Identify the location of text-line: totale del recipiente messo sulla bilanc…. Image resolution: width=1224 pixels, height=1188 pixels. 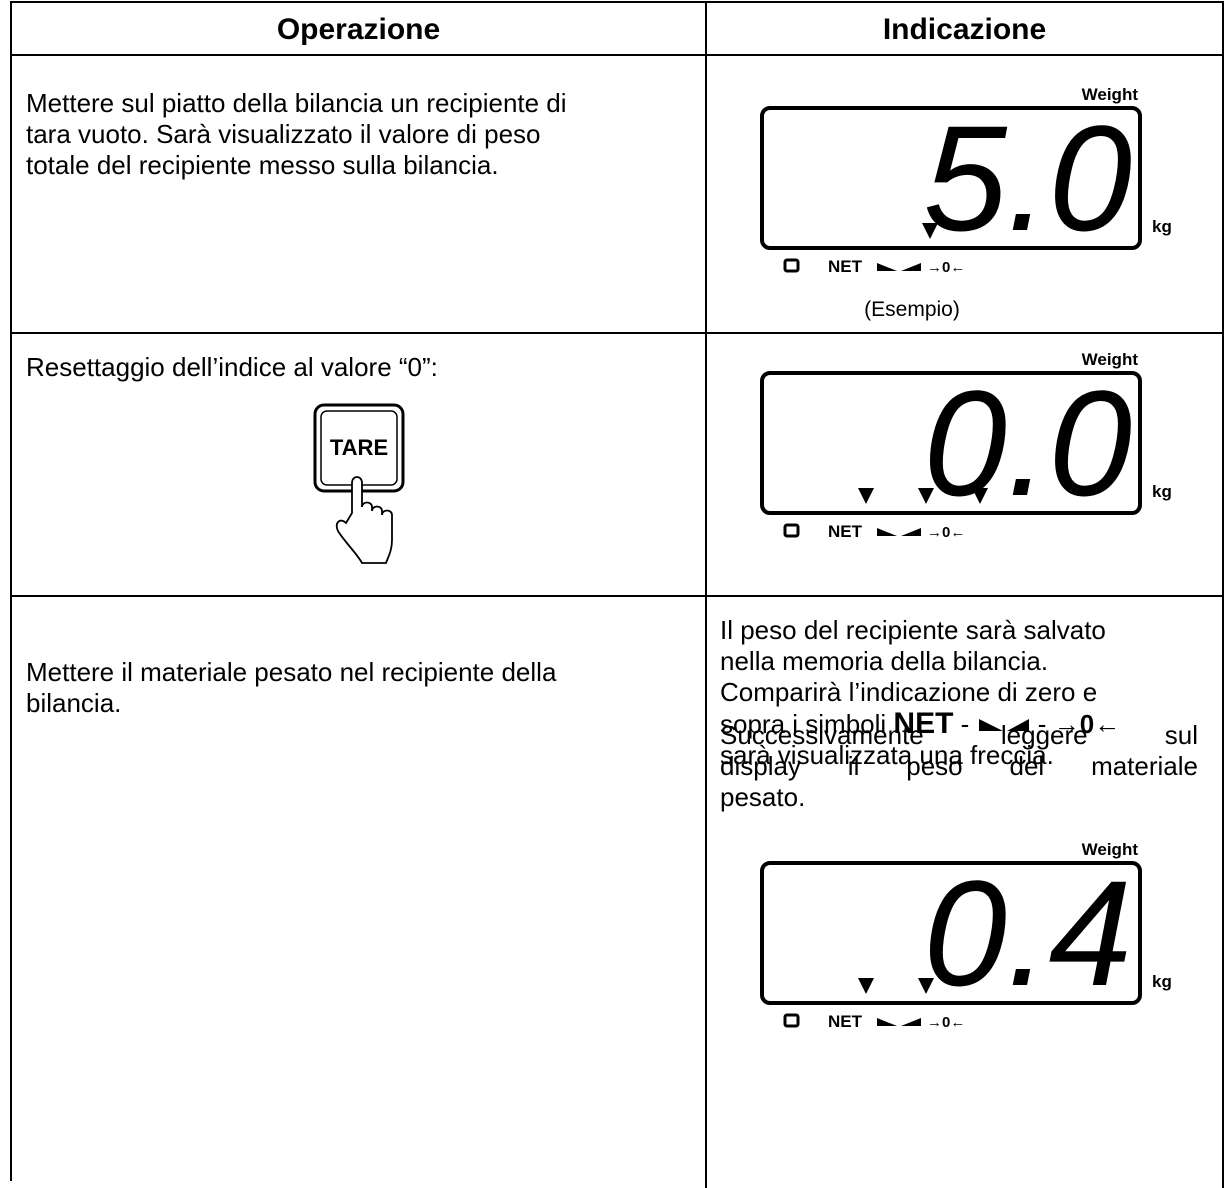
(262, 165).